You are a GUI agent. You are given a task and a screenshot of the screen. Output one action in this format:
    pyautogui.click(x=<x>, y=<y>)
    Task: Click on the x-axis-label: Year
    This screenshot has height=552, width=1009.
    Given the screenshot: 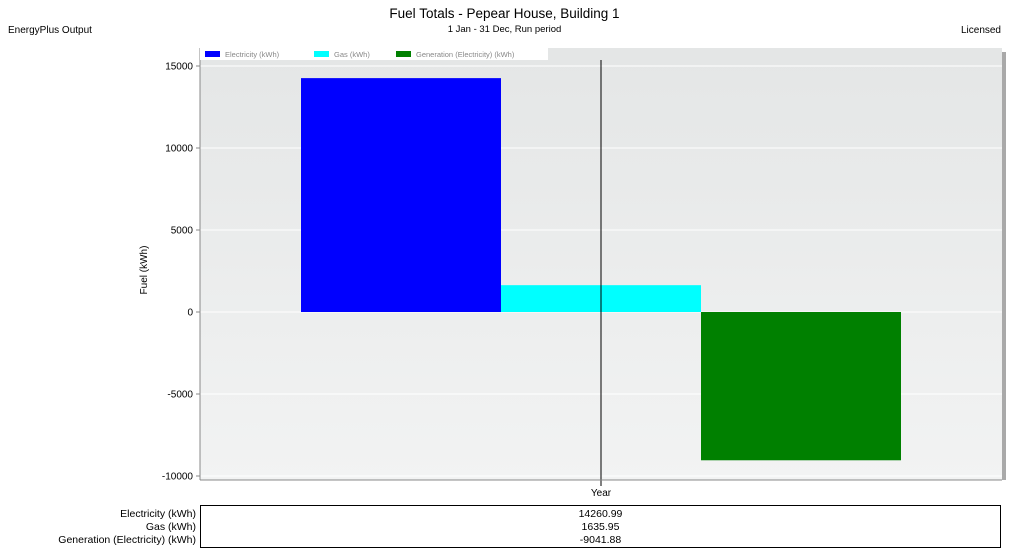 What is the action you would take?
    pyautogui.click(x=601, y=493)
    